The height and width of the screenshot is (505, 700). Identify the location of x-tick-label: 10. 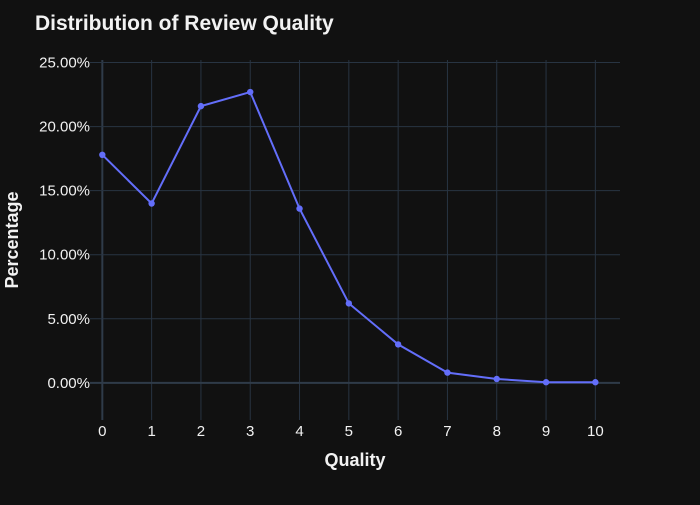
(595, 431).